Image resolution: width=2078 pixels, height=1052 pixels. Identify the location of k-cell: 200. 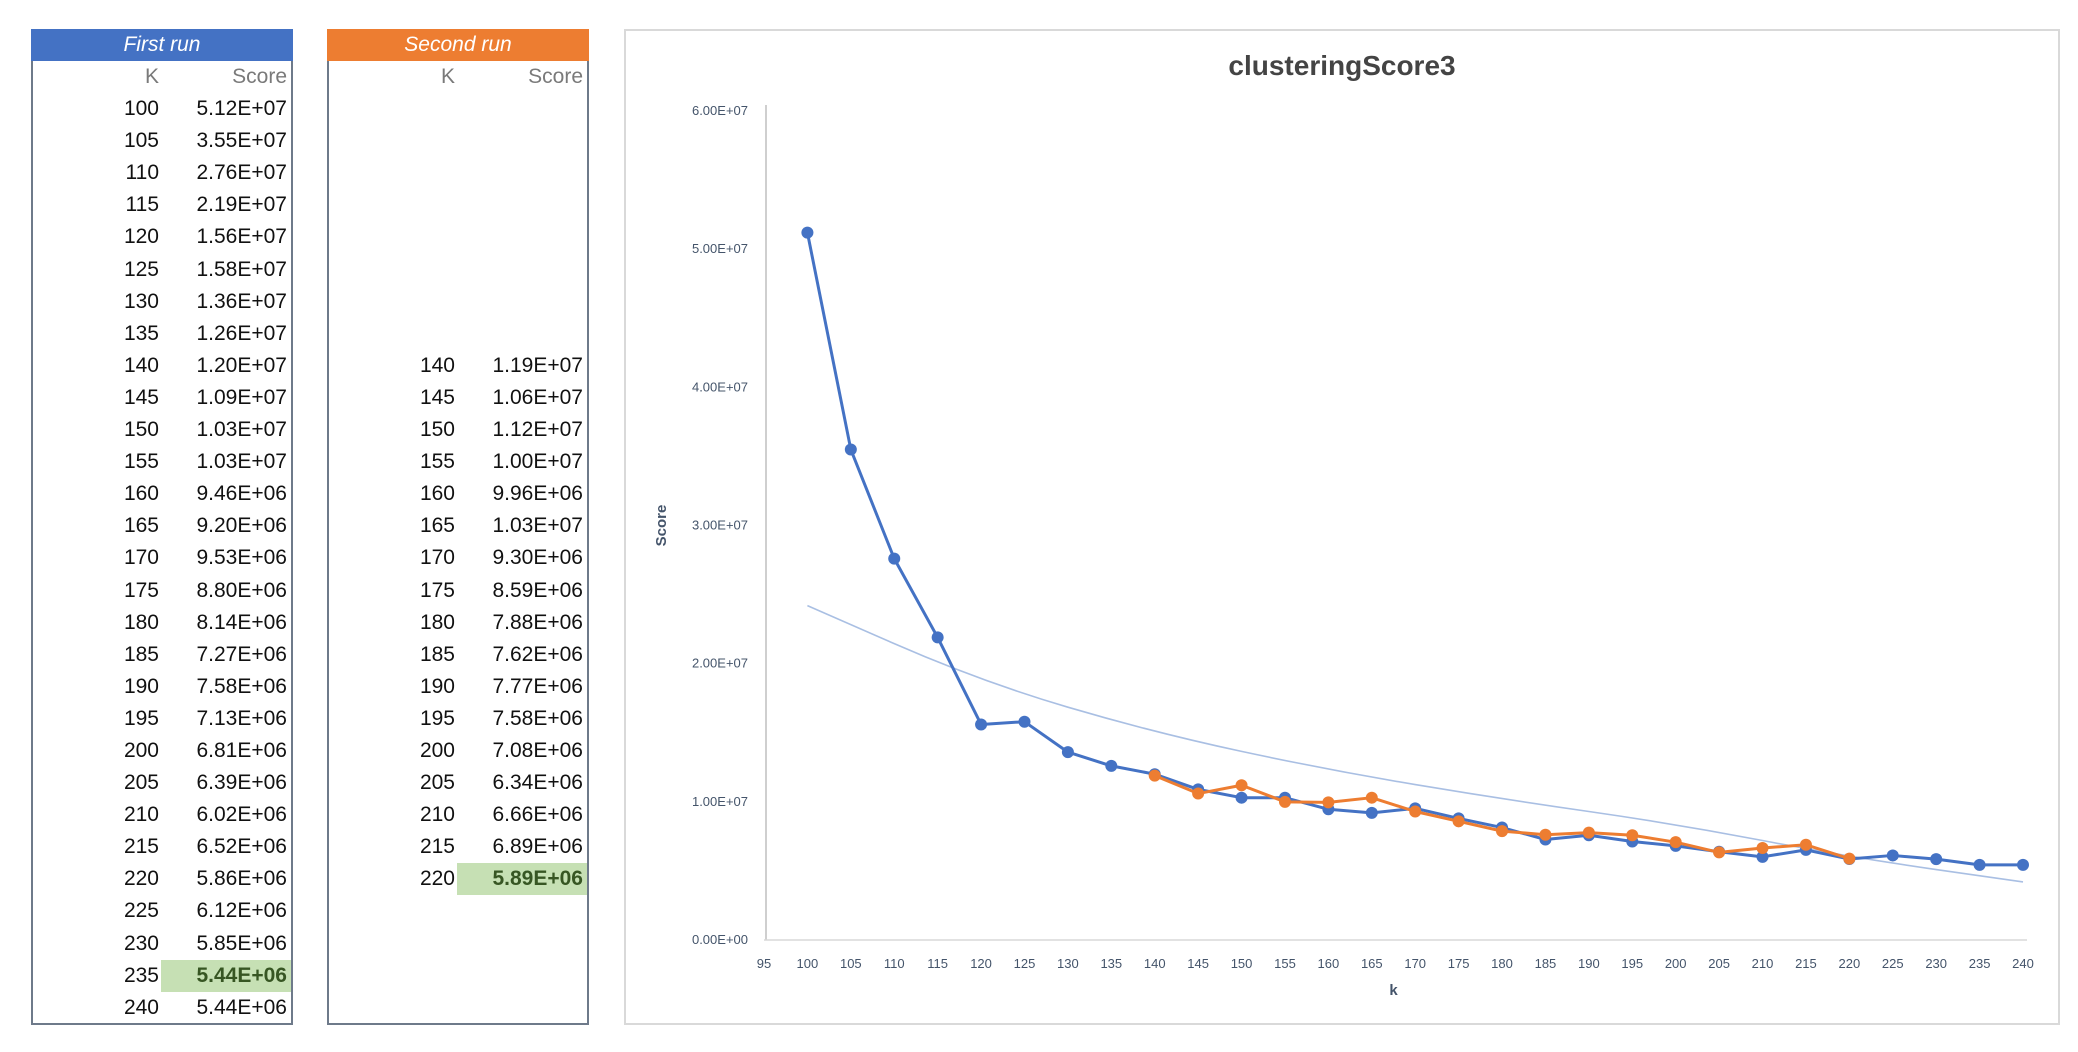
(437, 750).